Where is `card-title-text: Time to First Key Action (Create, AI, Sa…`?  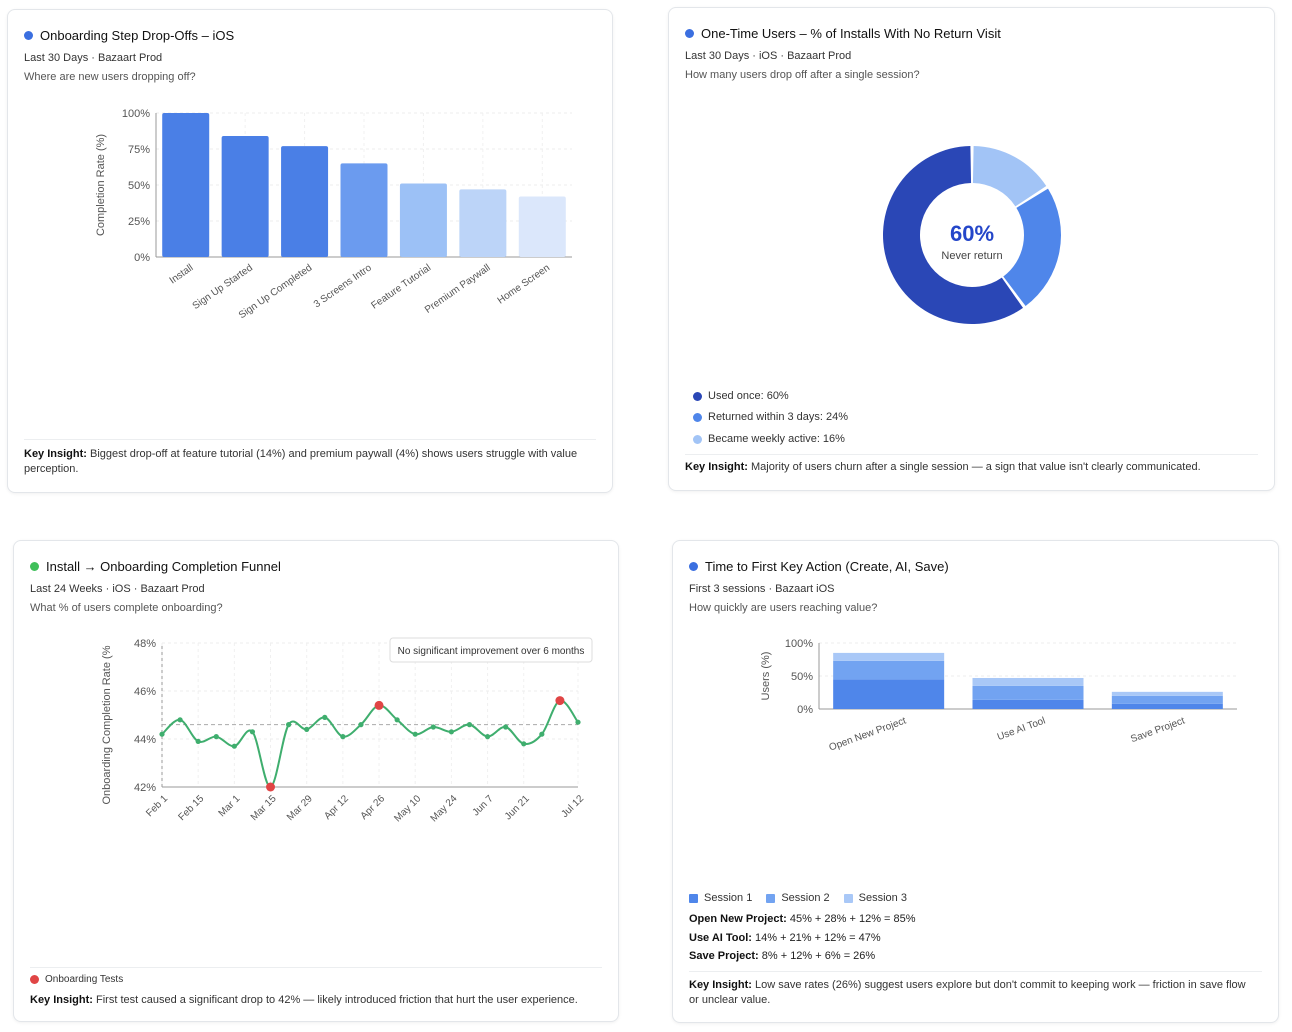
card-title-text: Time to First Key Action (Create, AI, Sa… is located at coordinates (827, 566).